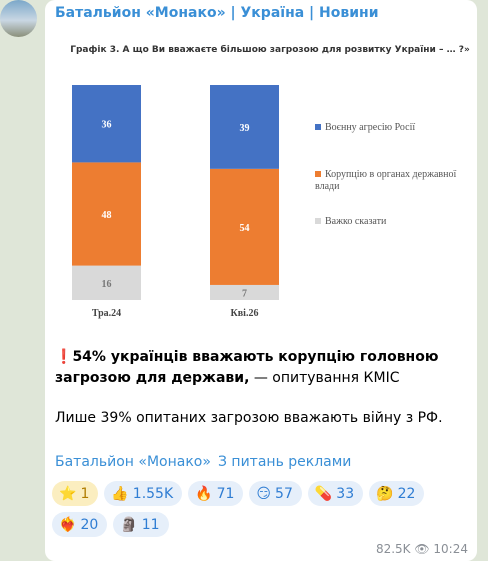  Describe the element at coordinates (129, 524) in the screenshot. I see `reaction-emoji: 🗿` at that location.